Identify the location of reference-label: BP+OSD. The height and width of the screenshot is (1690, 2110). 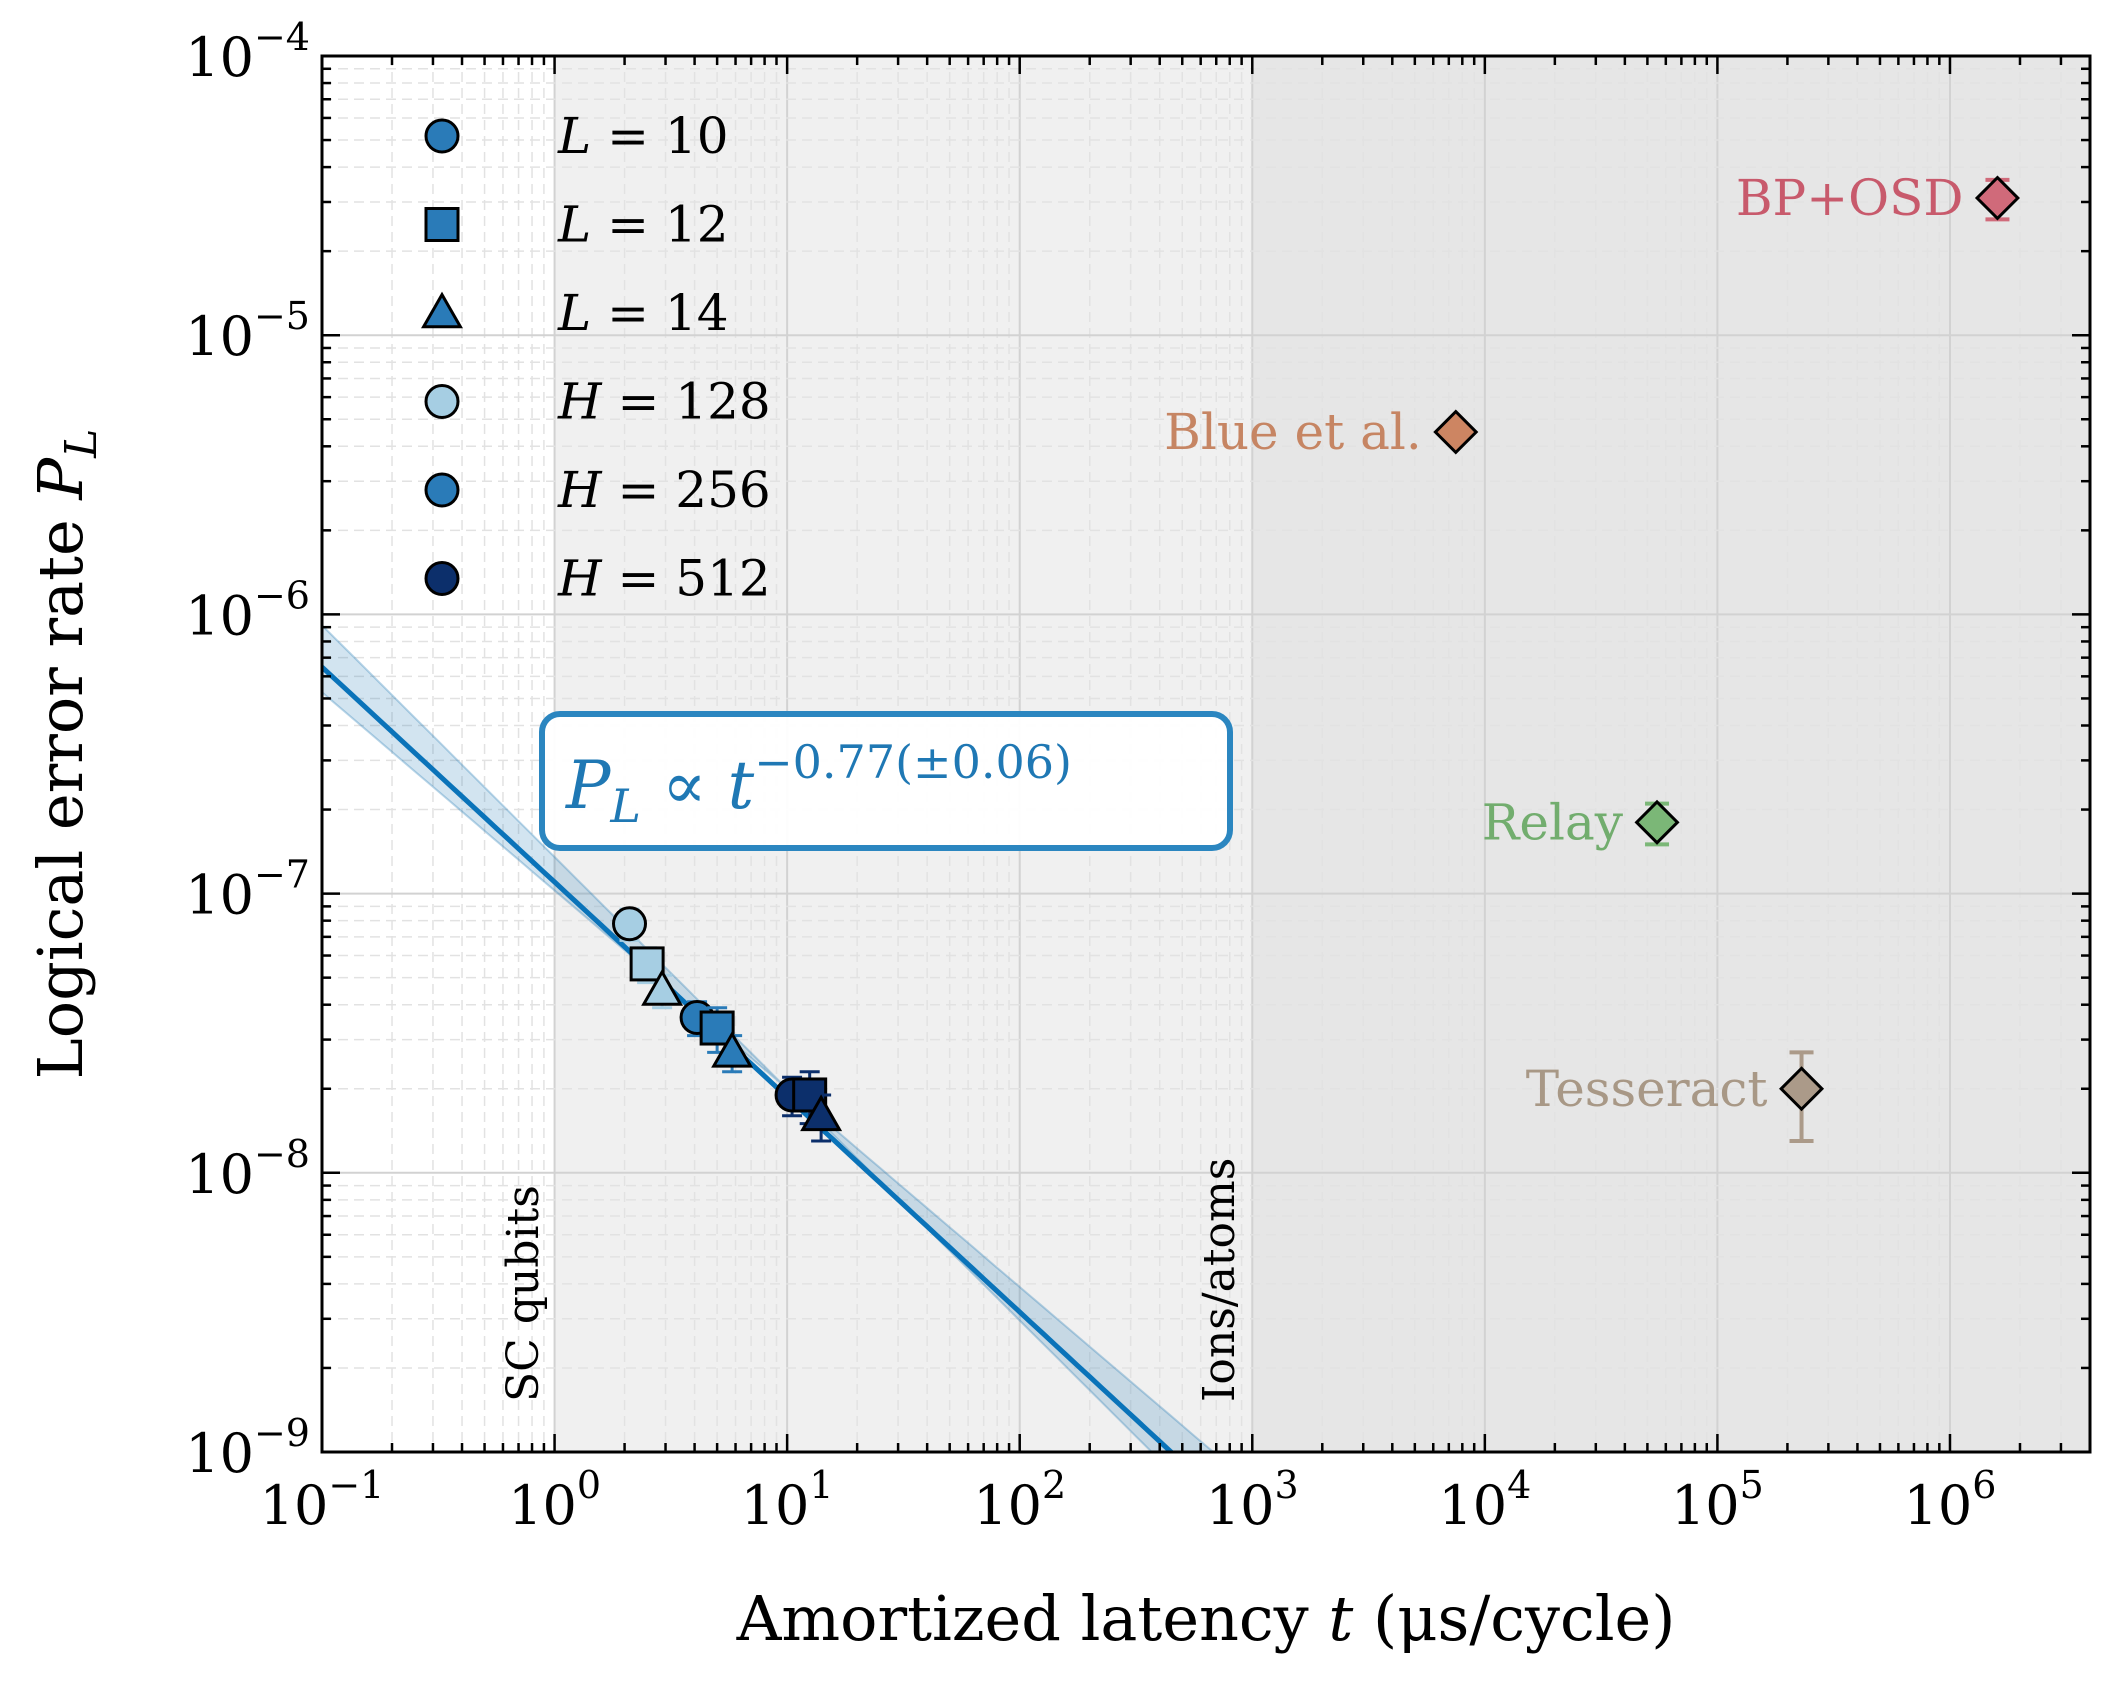
(1850, 198).